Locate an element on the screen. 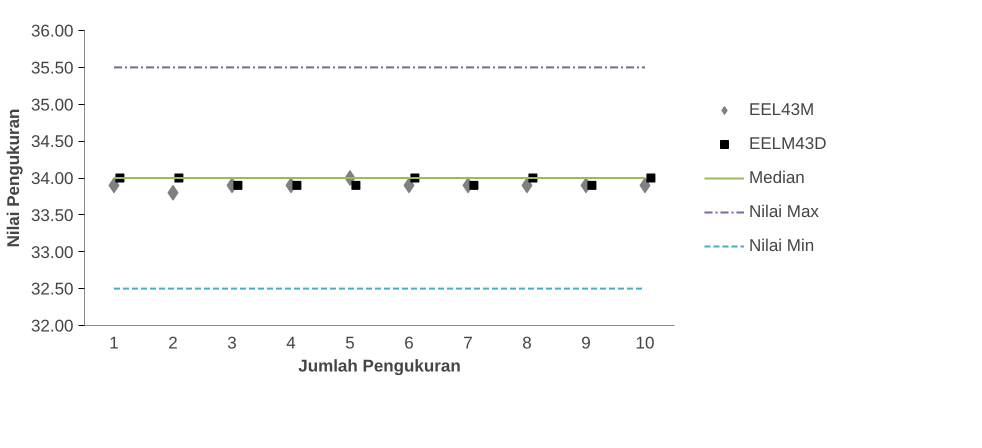  x-tick-label: 2 is located at coordinates (173, 343).